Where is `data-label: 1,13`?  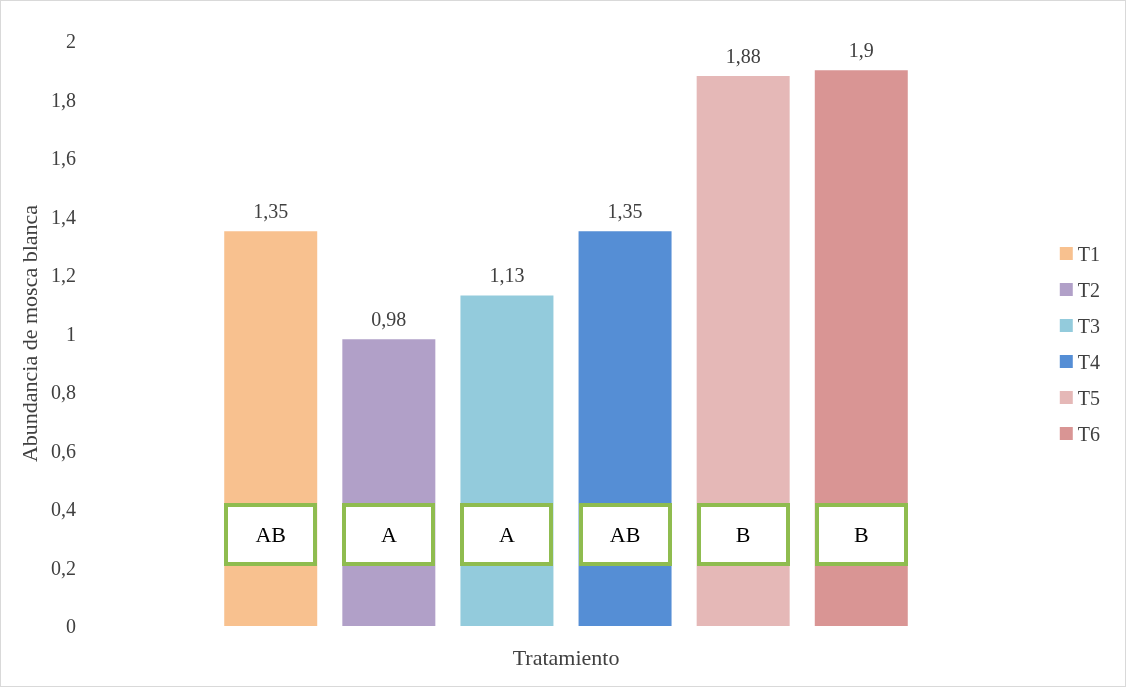 data-label: 1,13 is located at coordinates (507, 275).